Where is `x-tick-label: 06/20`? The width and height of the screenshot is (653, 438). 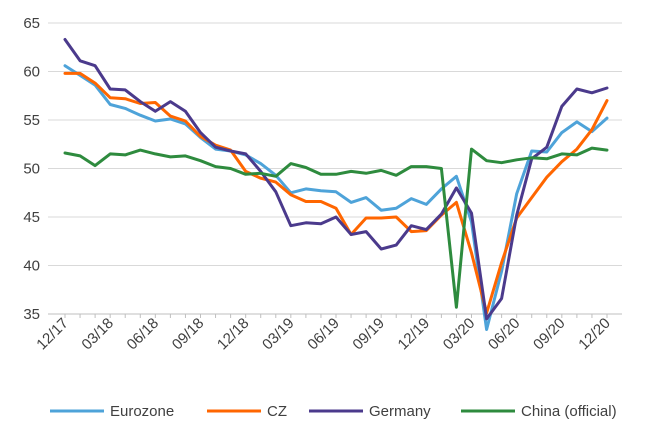 x-tick-label: 06/20 is located at coordinates (504, 334).